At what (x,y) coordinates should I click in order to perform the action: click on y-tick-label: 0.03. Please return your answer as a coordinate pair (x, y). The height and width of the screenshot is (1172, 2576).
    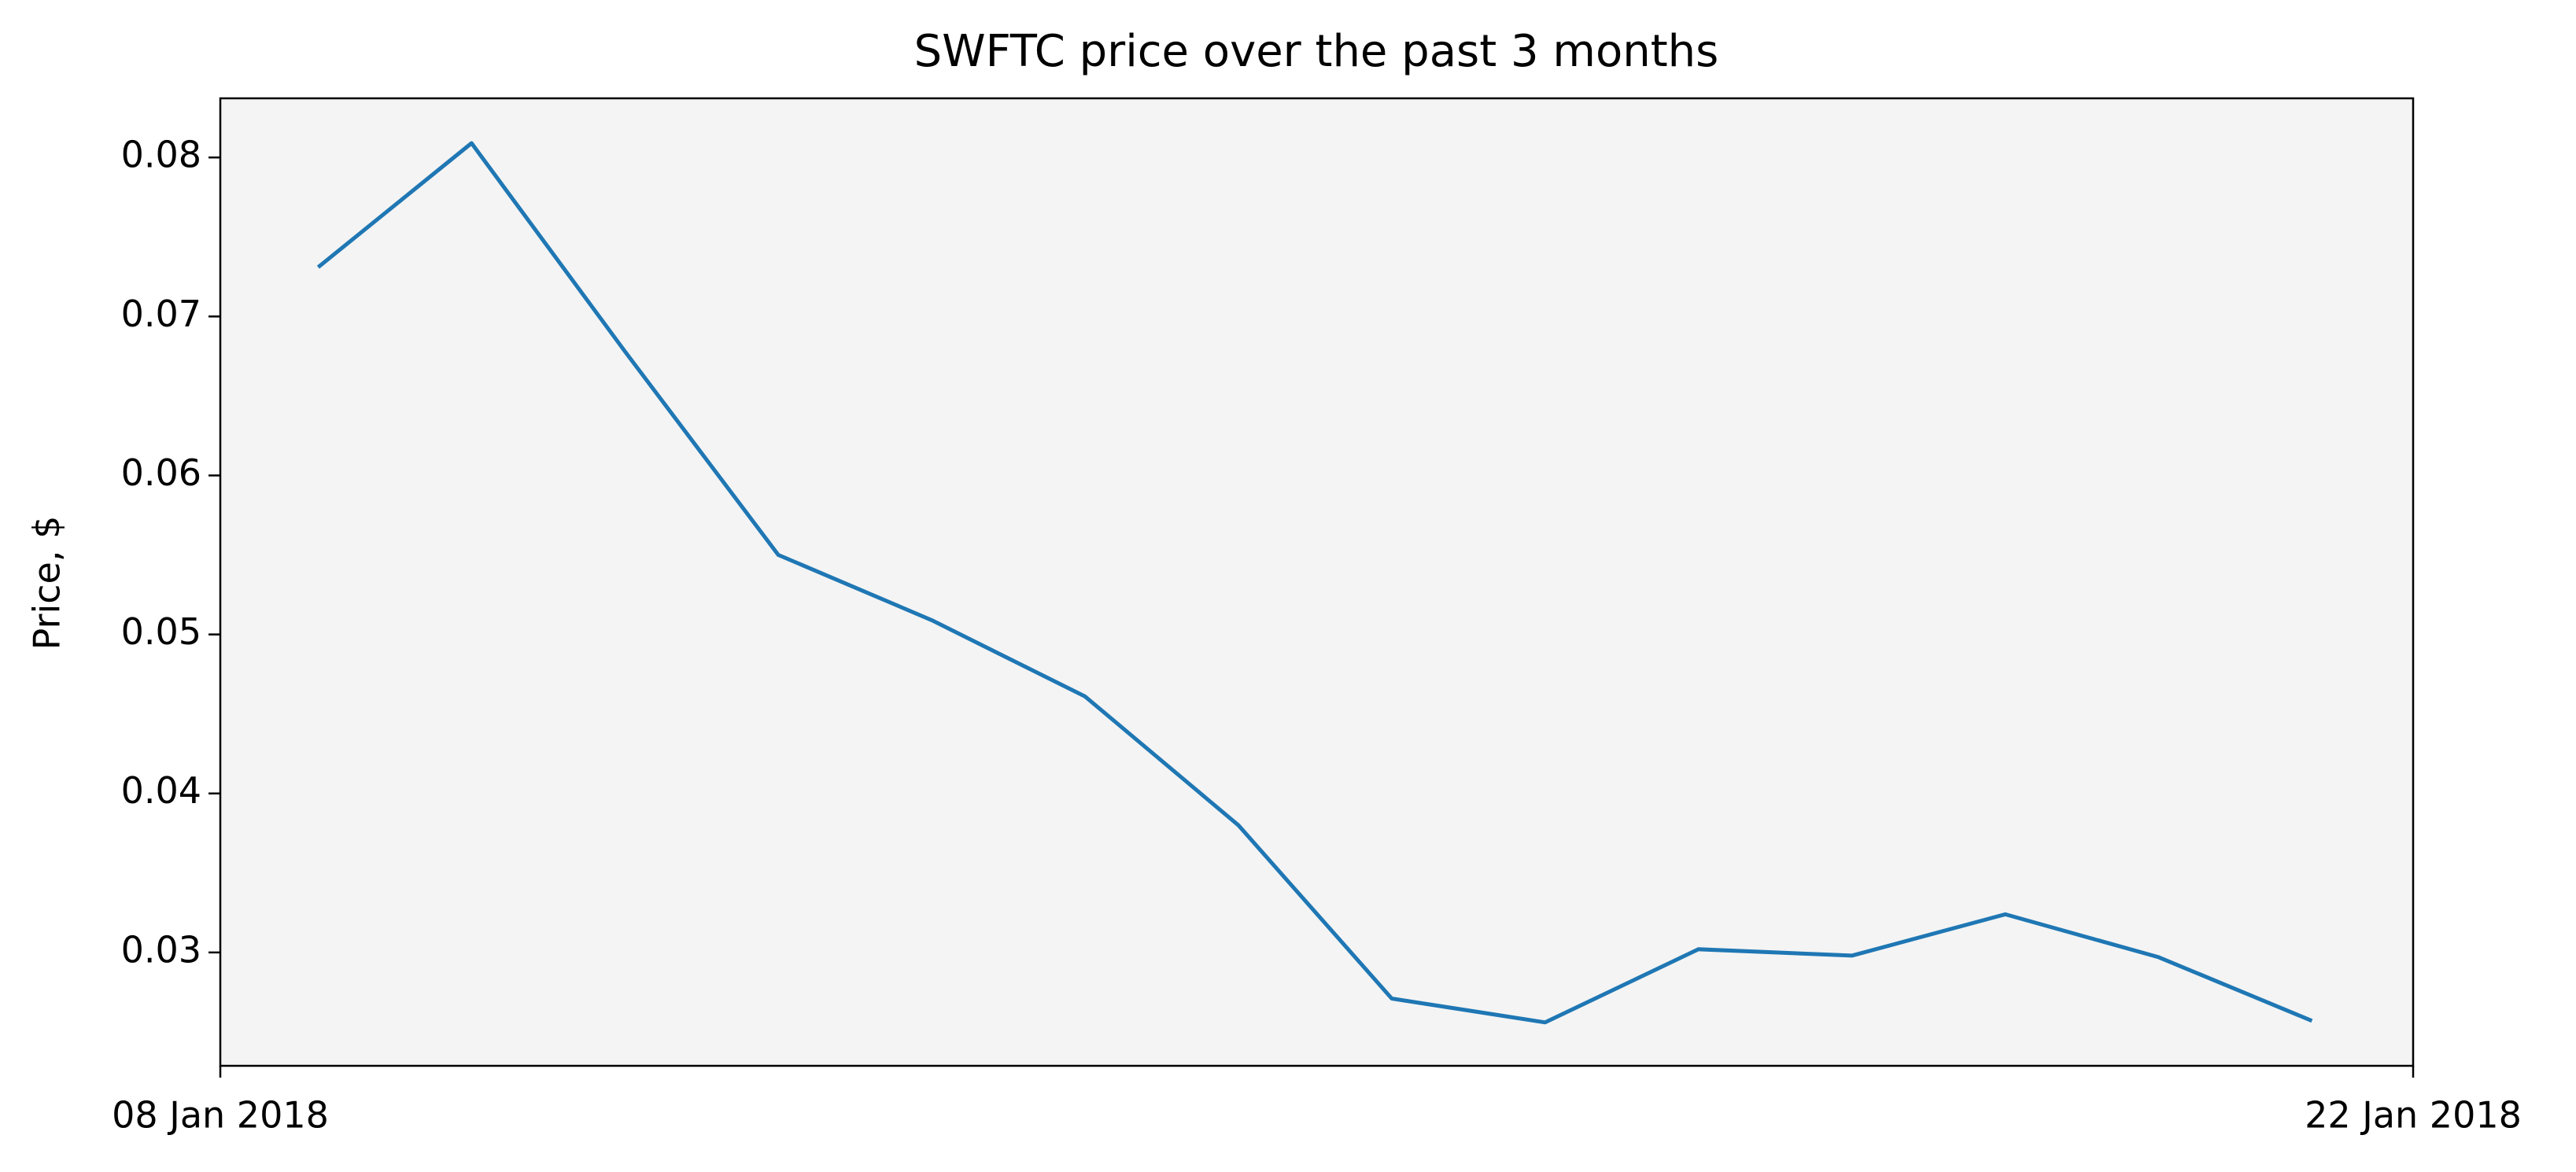
    Looking at the image, I should click on (161, 949).